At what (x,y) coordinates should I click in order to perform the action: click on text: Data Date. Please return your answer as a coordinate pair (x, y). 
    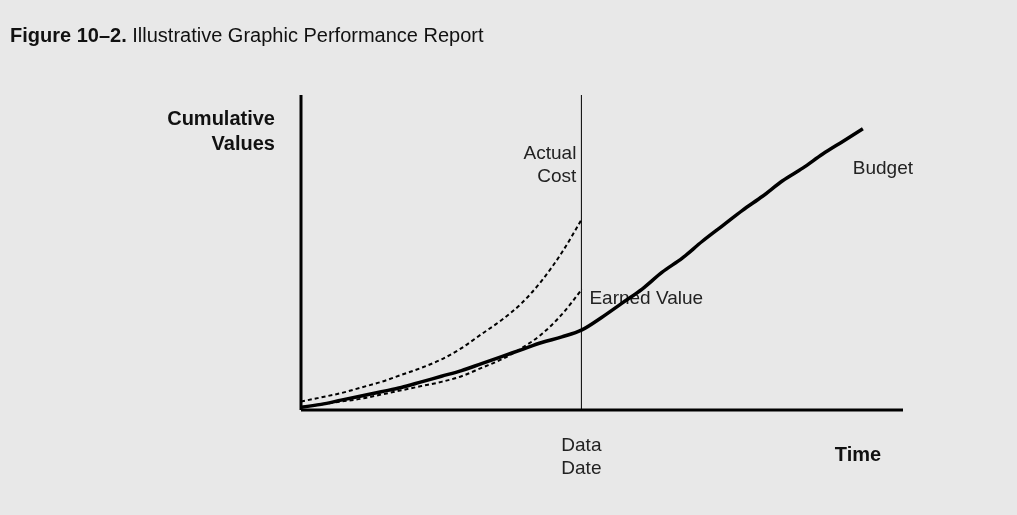
    Looking at the image, I should click on (581, 456).